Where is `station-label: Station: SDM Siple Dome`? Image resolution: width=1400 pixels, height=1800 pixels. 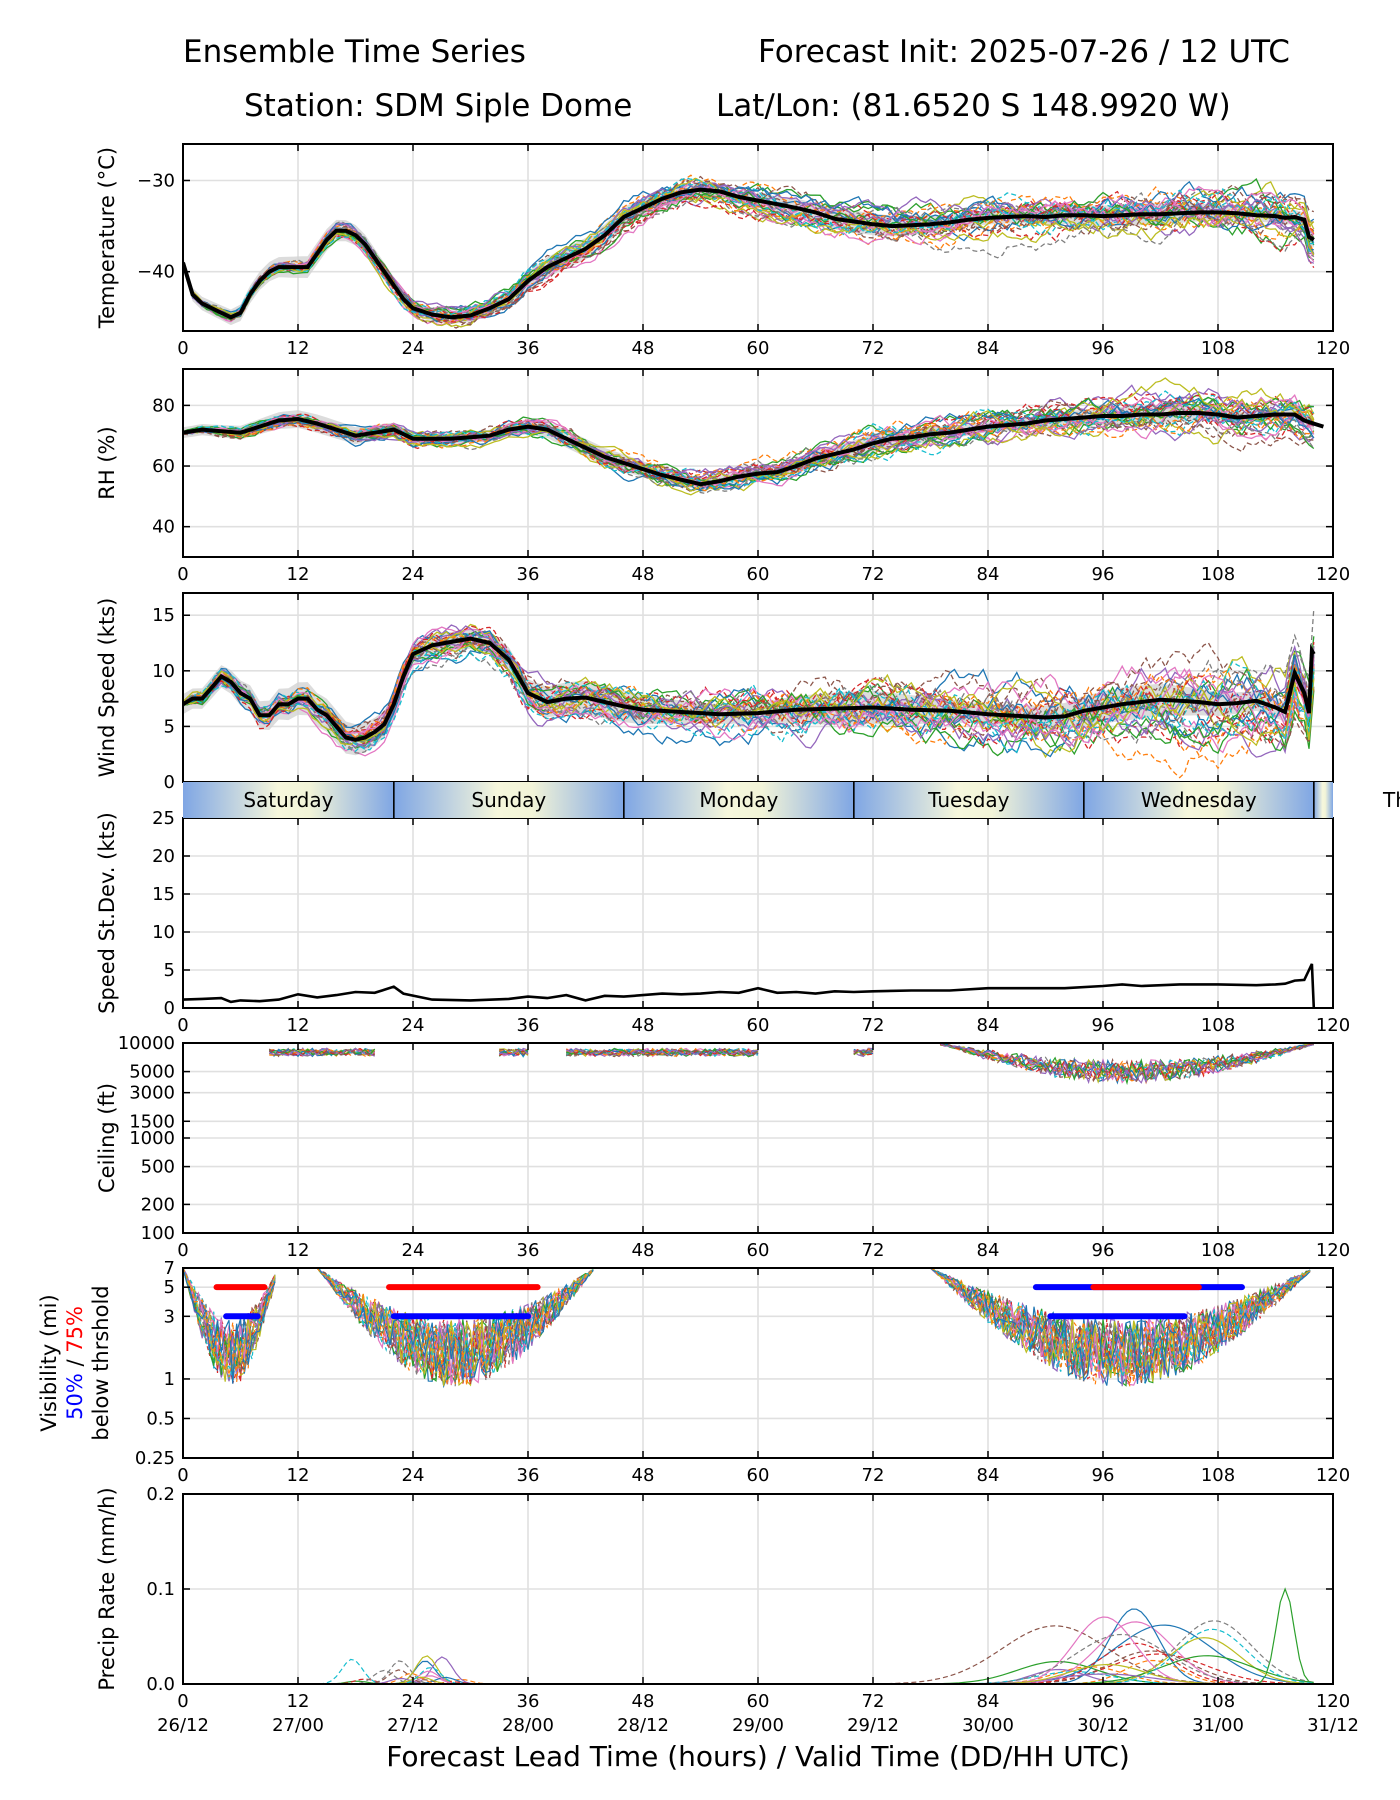
station-label: Station: SDM Siple Dome is located at coordinates (438, 106).